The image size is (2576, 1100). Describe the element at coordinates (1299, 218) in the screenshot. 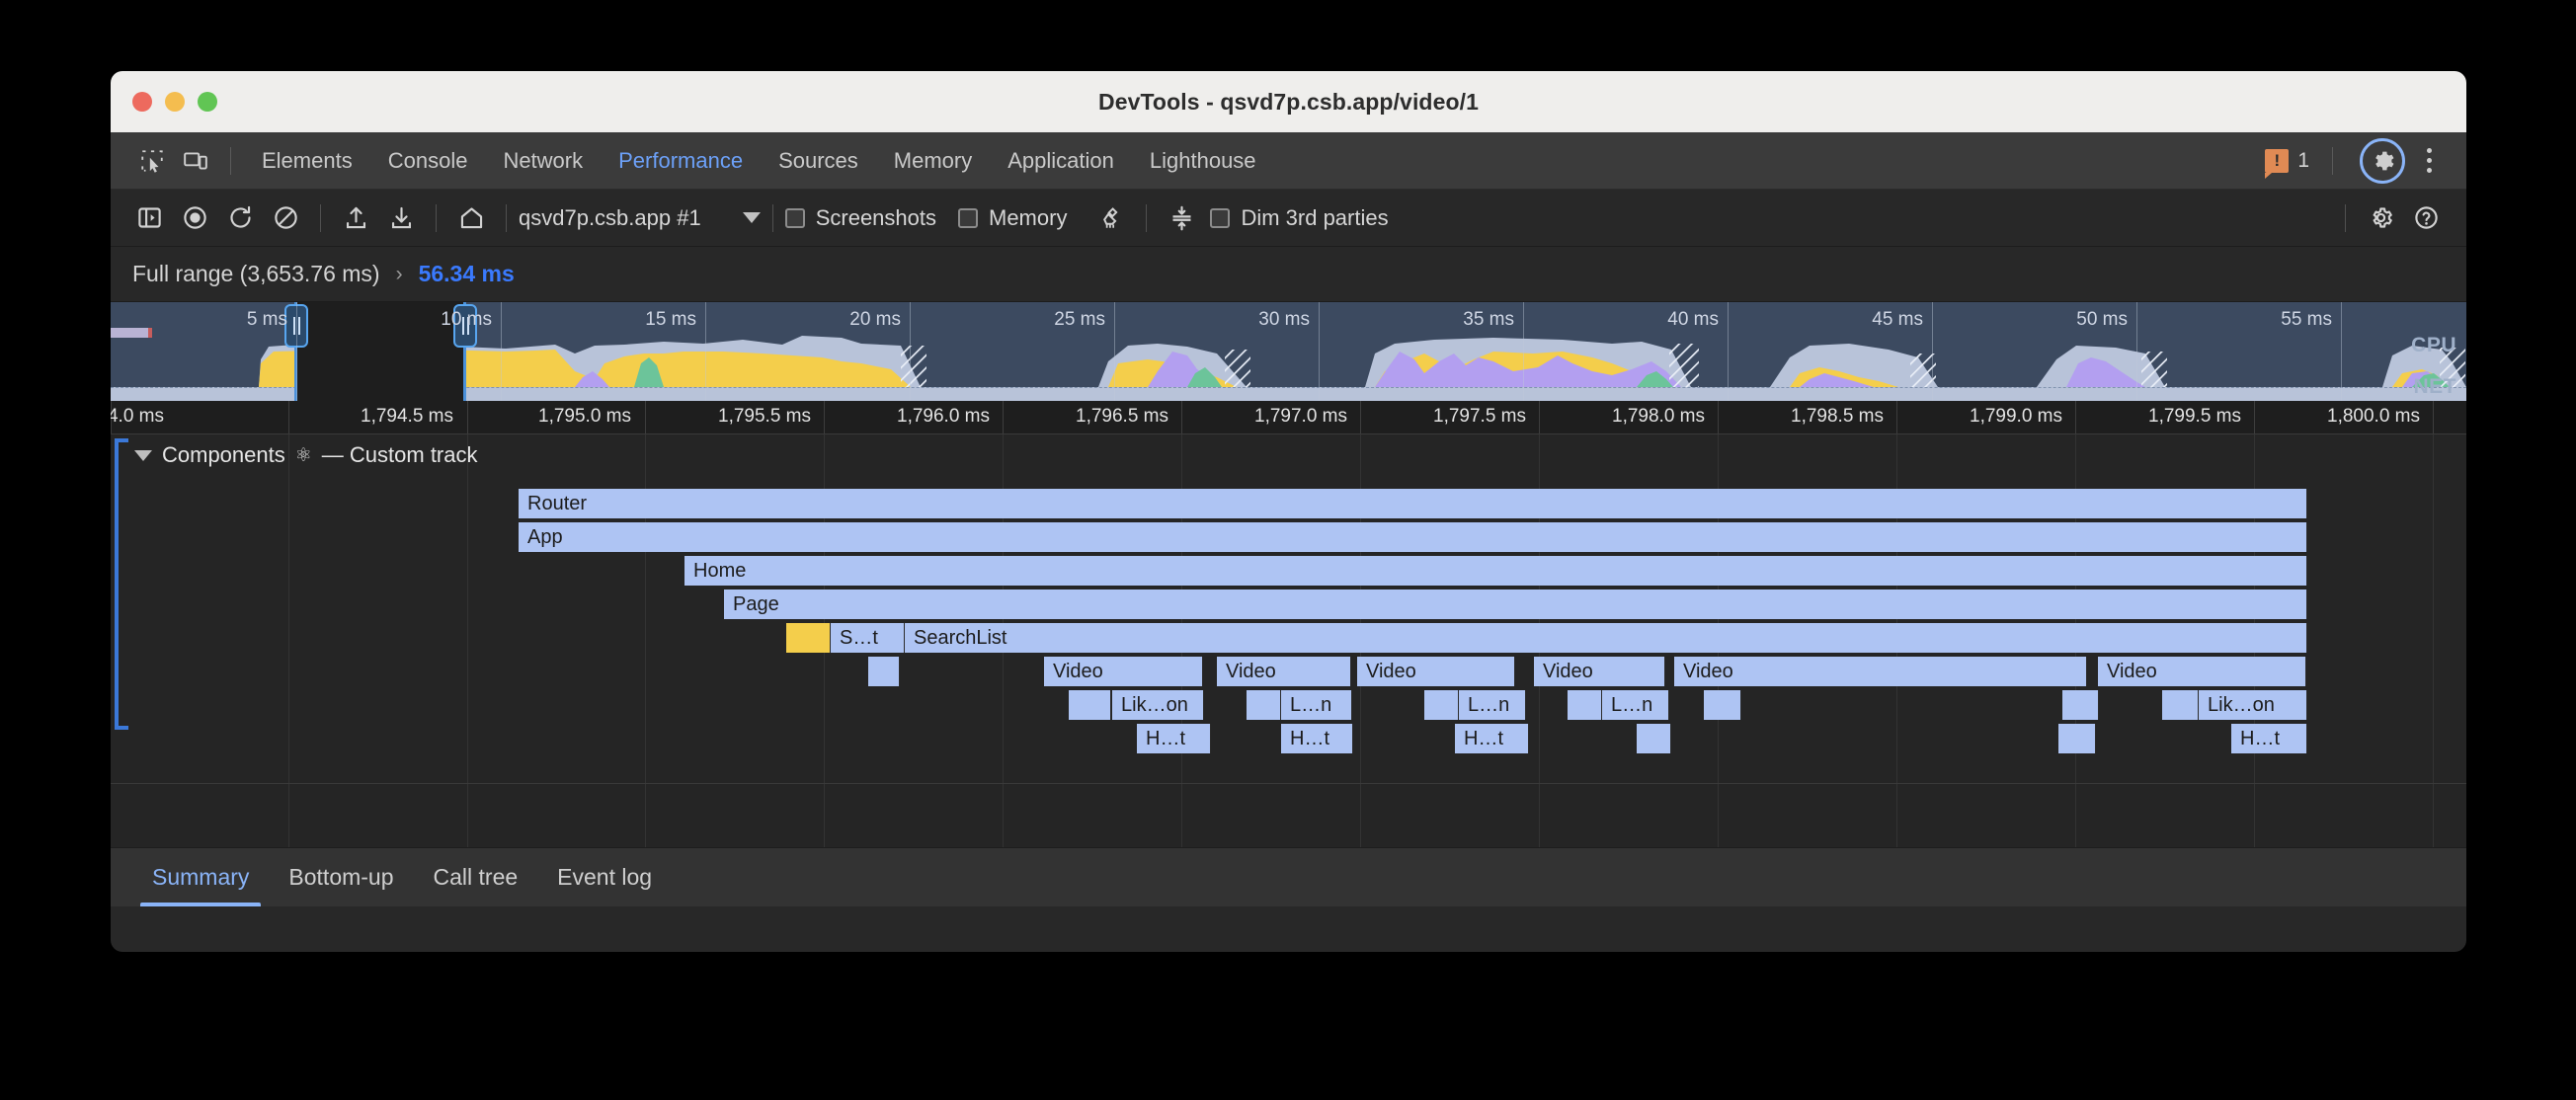

I see `dim-third-parties-checkbox: Dim 3rd parties` at that location.